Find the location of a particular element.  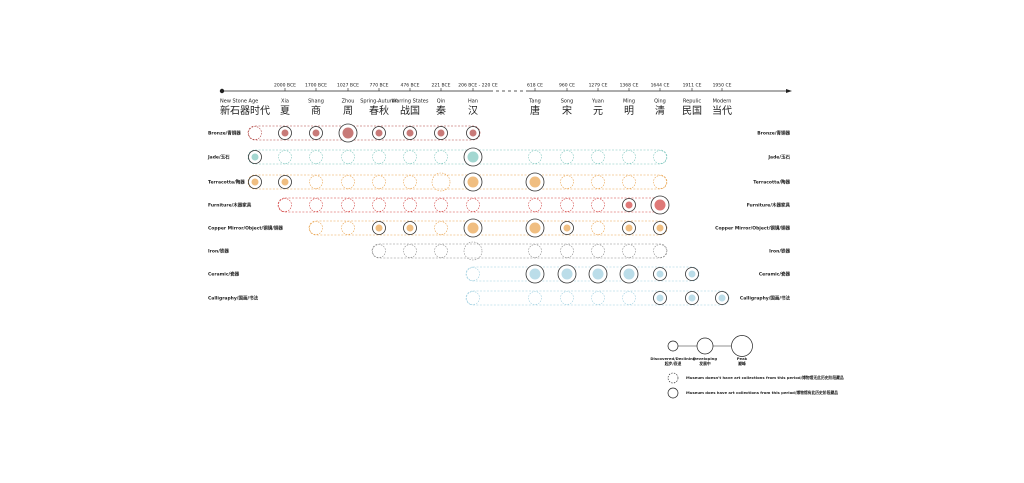

period-date: 618 CE is located at coordinates (535, 86).